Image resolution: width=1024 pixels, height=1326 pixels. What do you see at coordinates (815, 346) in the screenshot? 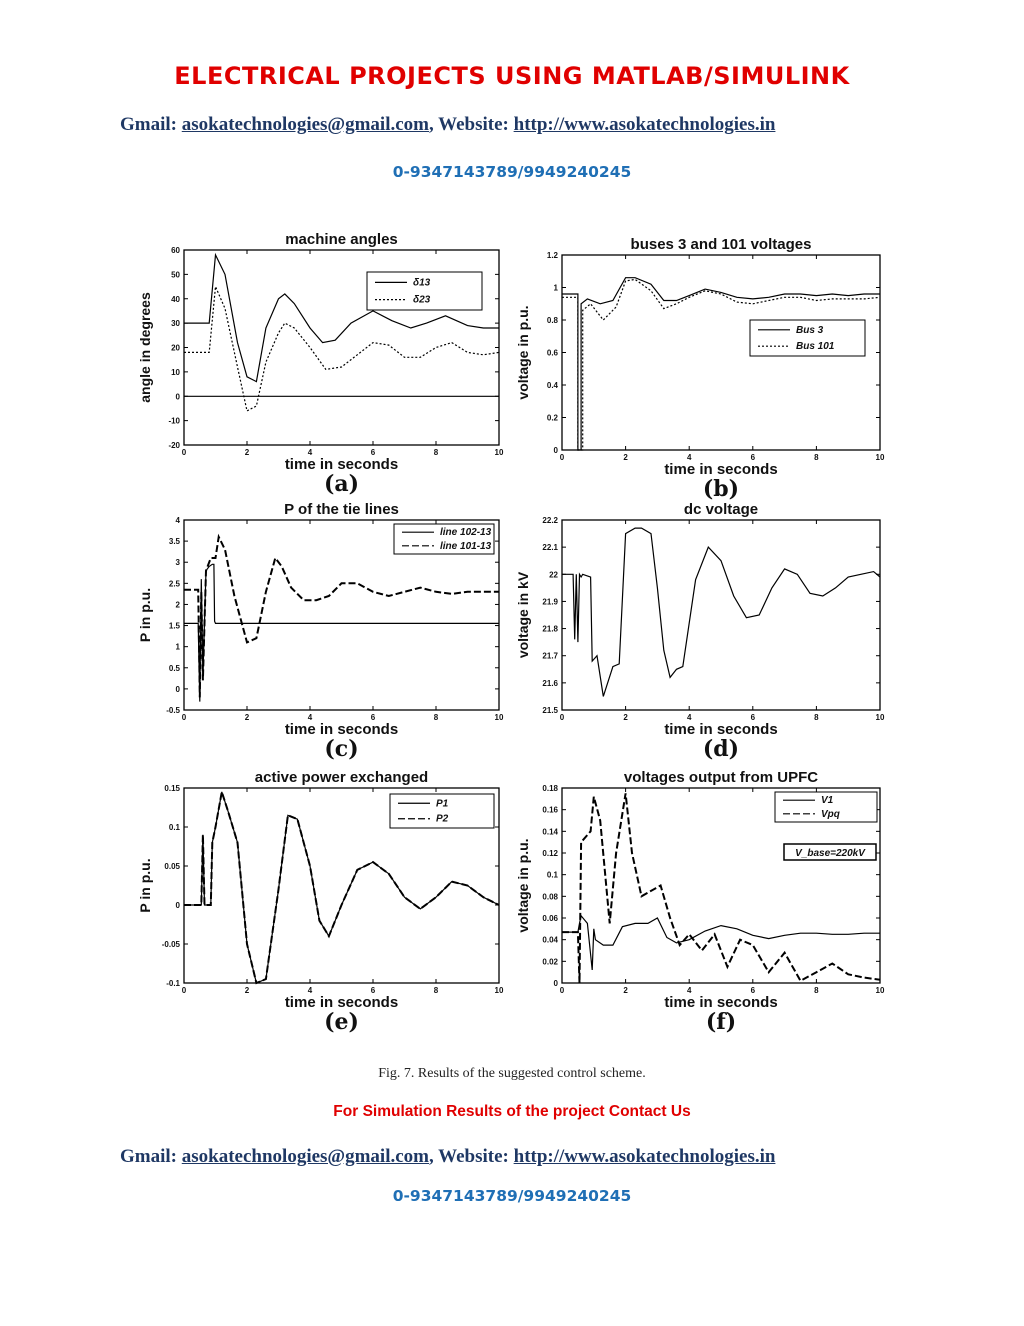
I see `legend-label: Bus 101` at bounding box center [815, 346].